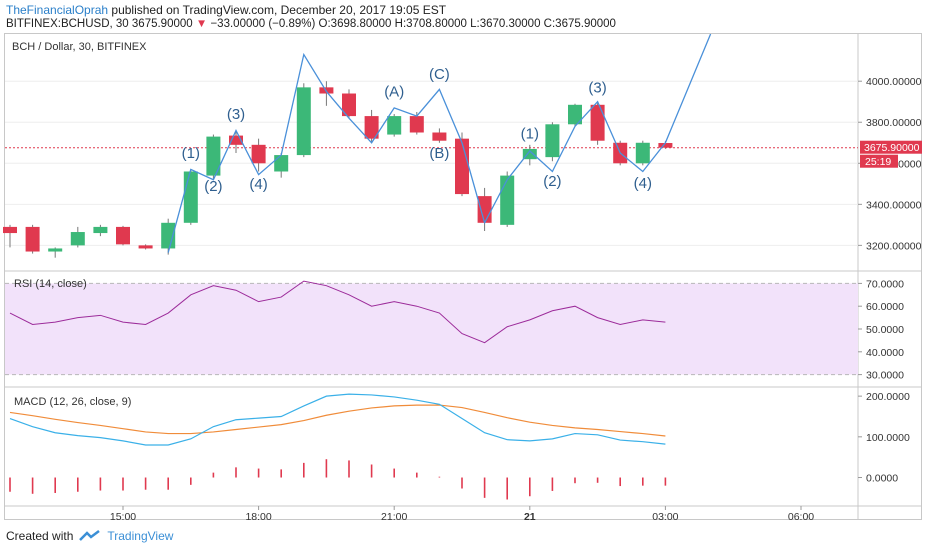  I want to click on macd-tick-label: 100.0000, so click(888, 438).